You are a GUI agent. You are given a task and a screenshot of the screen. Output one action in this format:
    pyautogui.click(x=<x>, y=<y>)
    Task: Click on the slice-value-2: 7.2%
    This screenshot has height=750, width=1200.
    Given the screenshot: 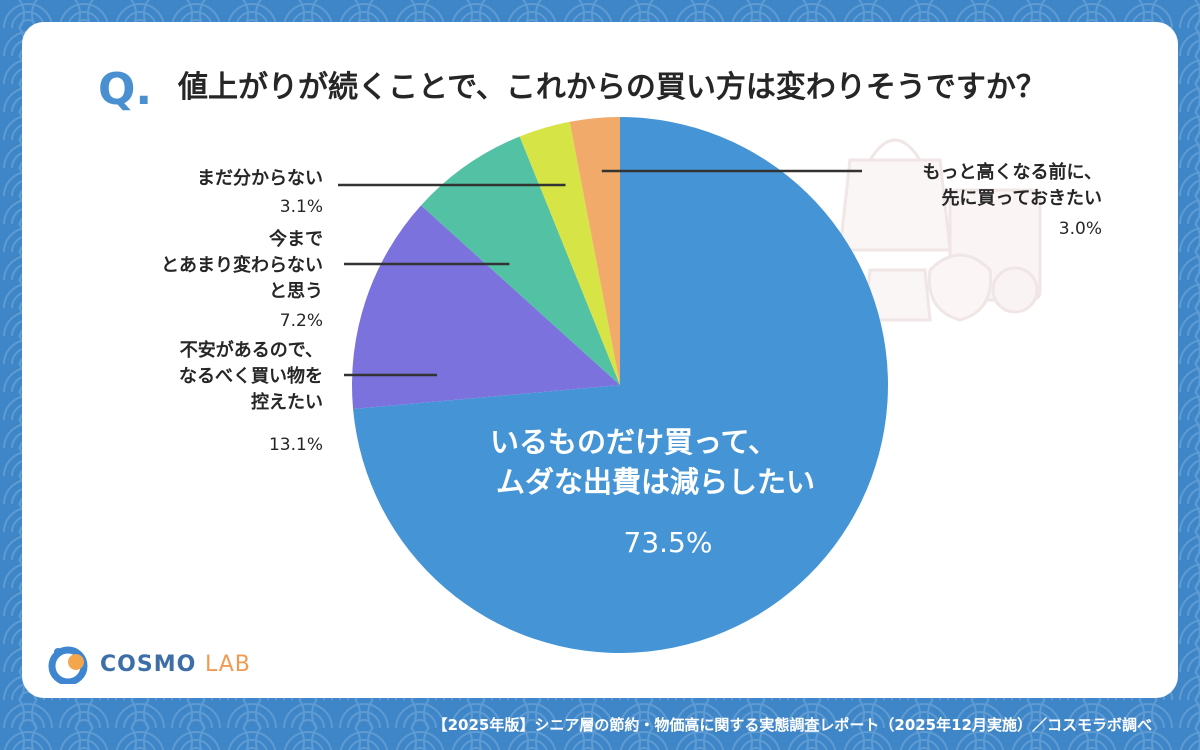 What is the action you would take?
    pyautogui.click(x=301, y=321)
    